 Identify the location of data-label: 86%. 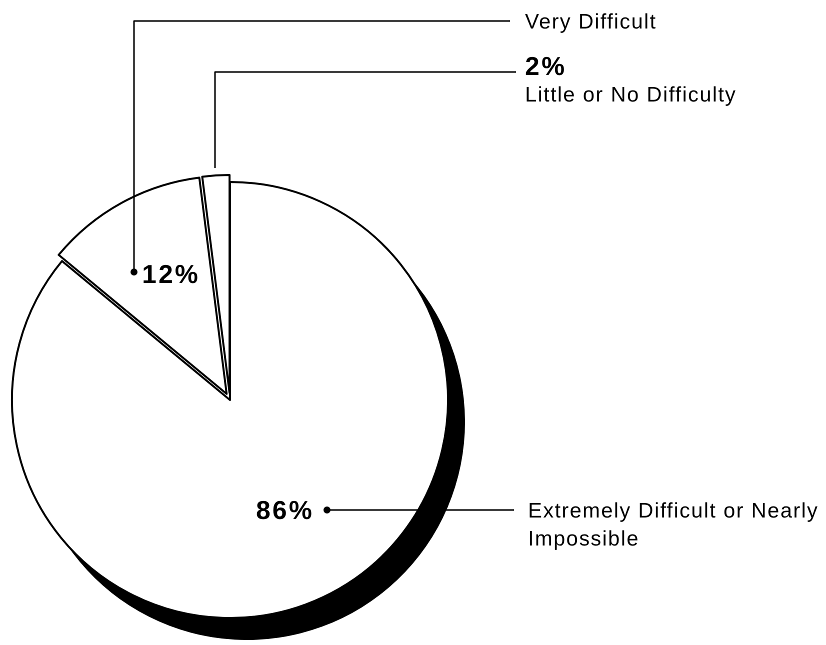
(285, 510).